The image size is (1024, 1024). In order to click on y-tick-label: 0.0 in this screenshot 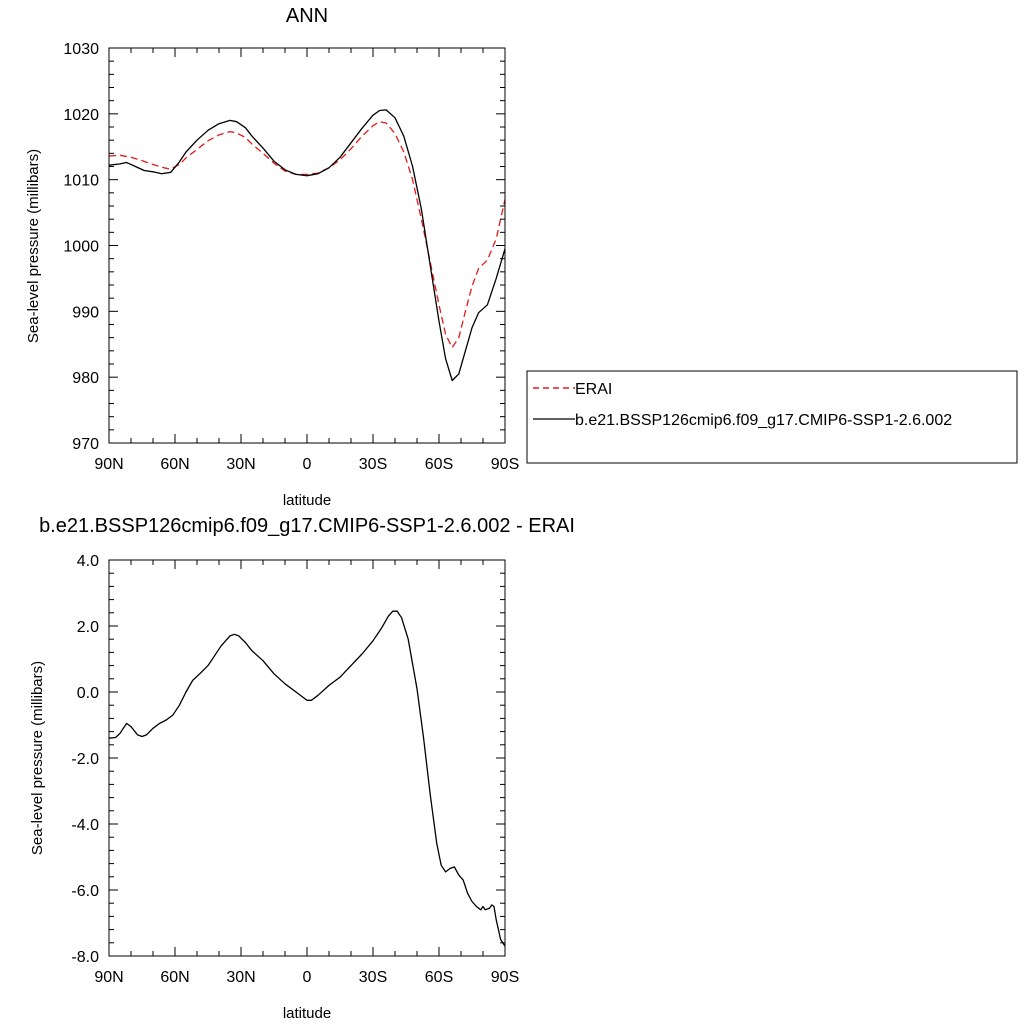, I will do `click(88, 693)`.